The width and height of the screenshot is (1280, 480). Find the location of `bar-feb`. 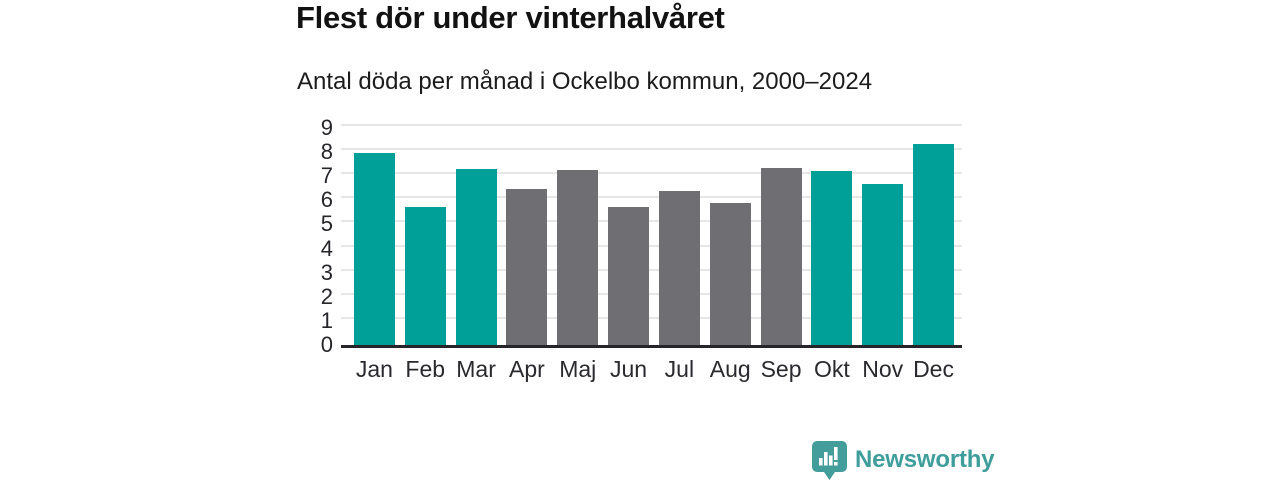

bar-feb is located at coordinates (425, 276).